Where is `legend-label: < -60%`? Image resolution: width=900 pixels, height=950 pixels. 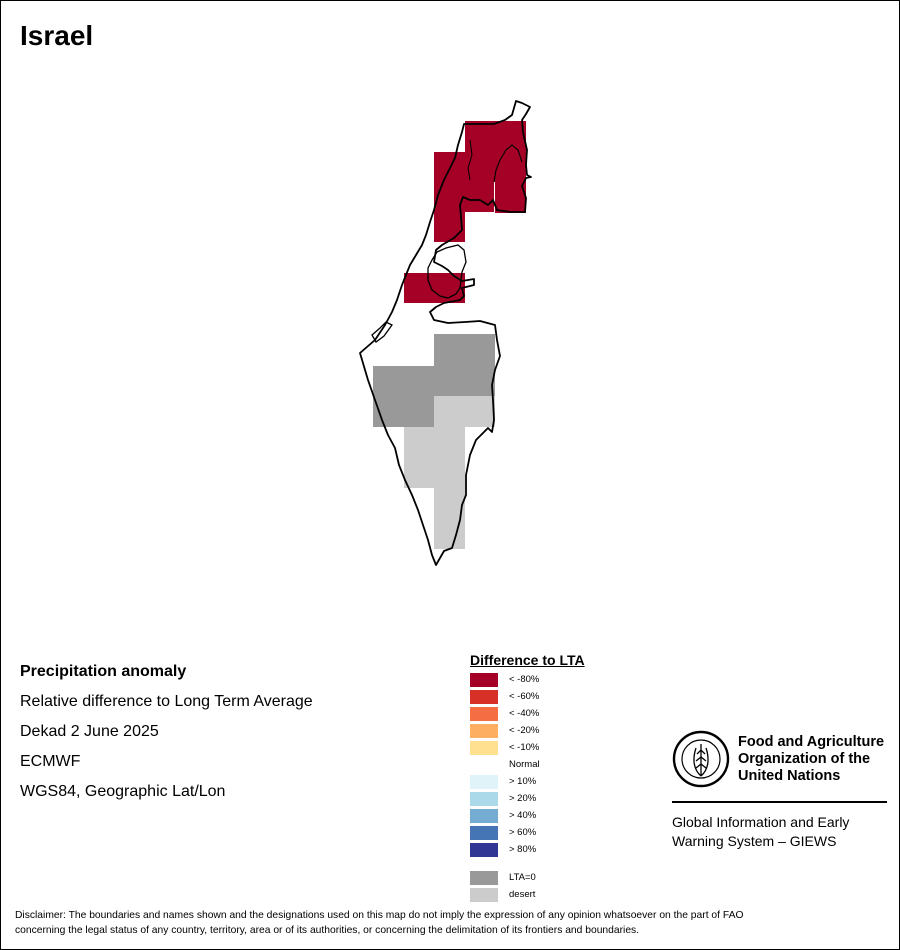 legend-label: < -60% is located at coordinates (524, 696).